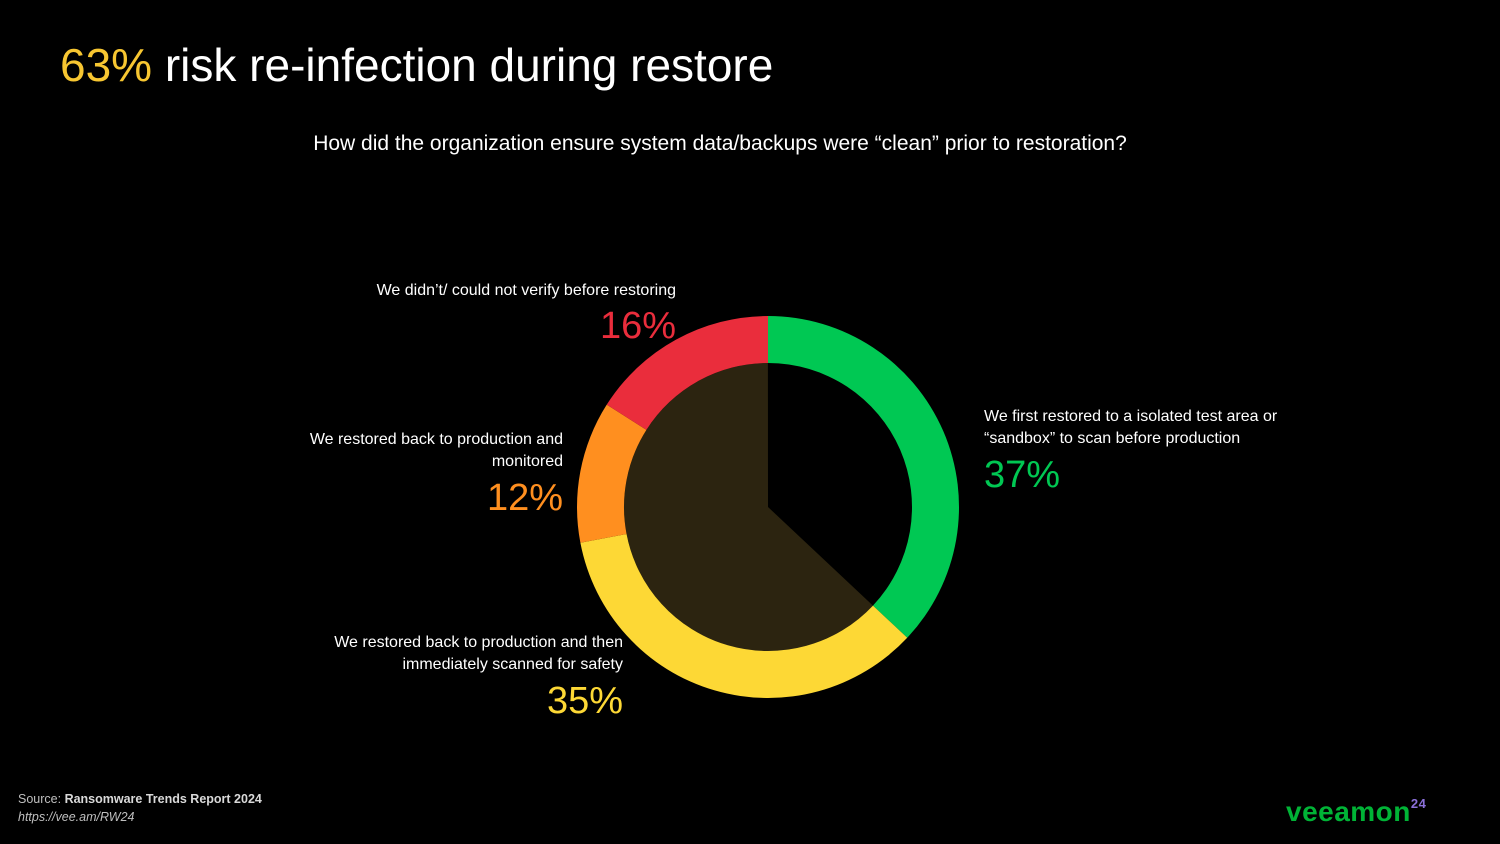 The image size is (1500, 844). I want to click on source-url: https://vee.am/RW24, so click(76, 817).